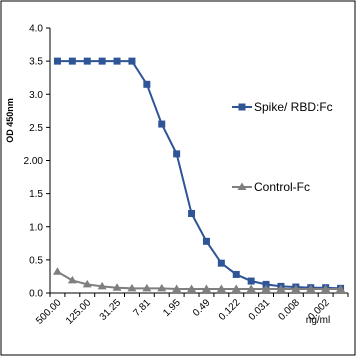 Image resolution: width=356 pixels, height=356 pixels. What do you see at coordinates (34, 161) in the screenshot?
I see `y-tick-label: 2.00` at bounding box center [34, 161].